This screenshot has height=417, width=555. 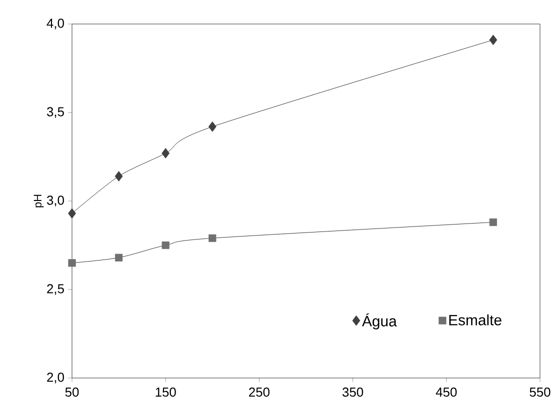 What do you see at coordinates (55, 201) in the screenshot?
I see `y-tick-label: 3,0` at bounding box center [55, 201].